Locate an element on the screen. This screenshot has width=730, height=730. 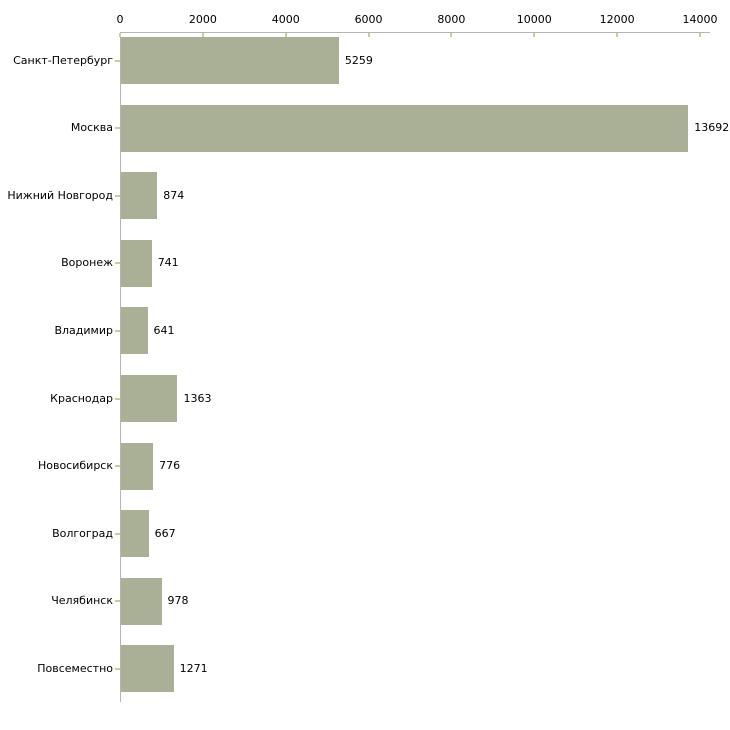
value-label: 641 is located at coordinates (164, 330).